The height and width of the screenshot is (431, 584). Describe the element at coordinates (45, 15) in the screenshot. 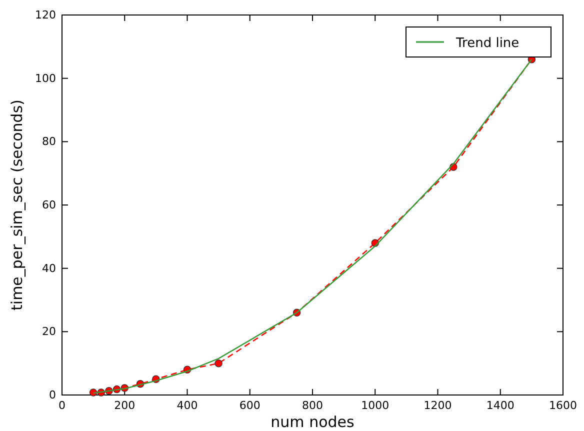

I see `y-tick-label: 120` at that location.